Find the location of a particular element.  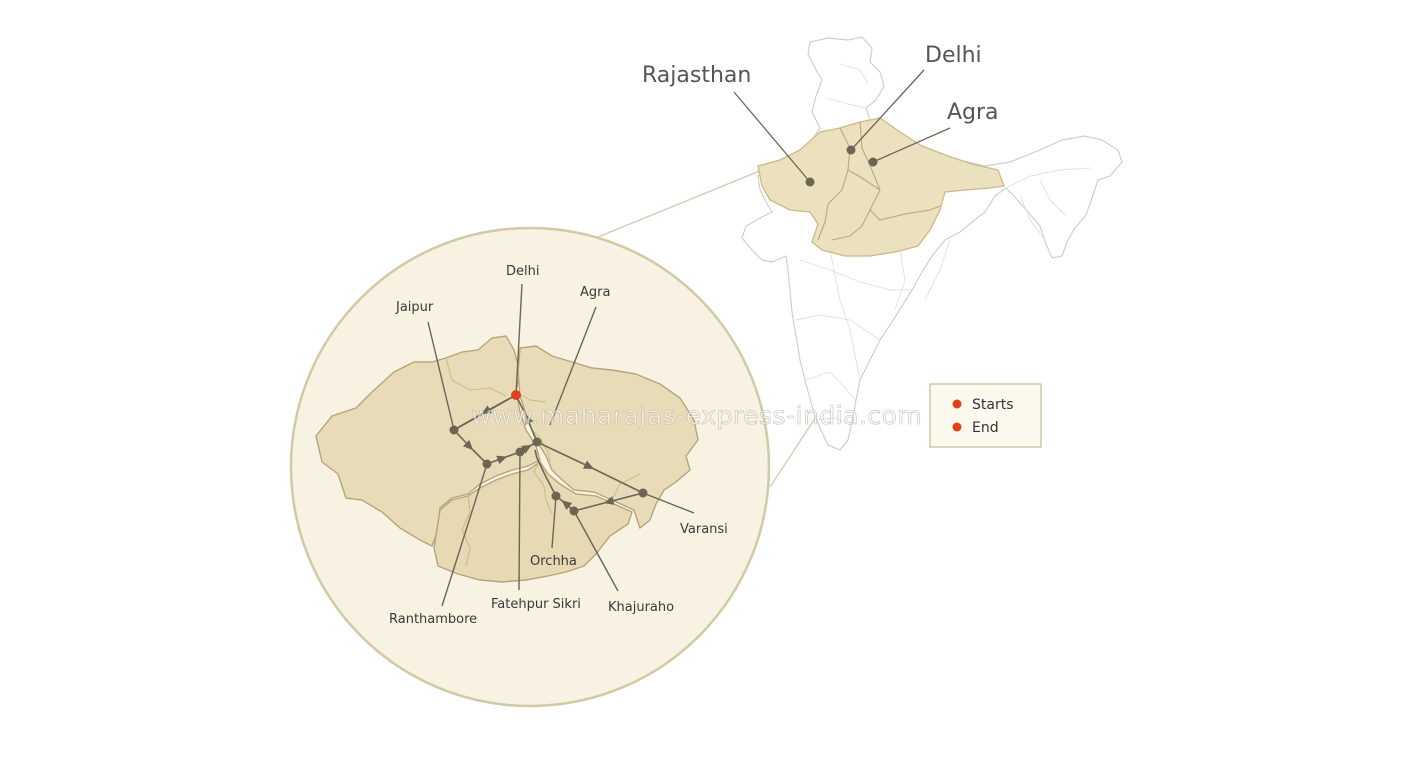

legend-box: Starts End is located at coordinates (985, 415).